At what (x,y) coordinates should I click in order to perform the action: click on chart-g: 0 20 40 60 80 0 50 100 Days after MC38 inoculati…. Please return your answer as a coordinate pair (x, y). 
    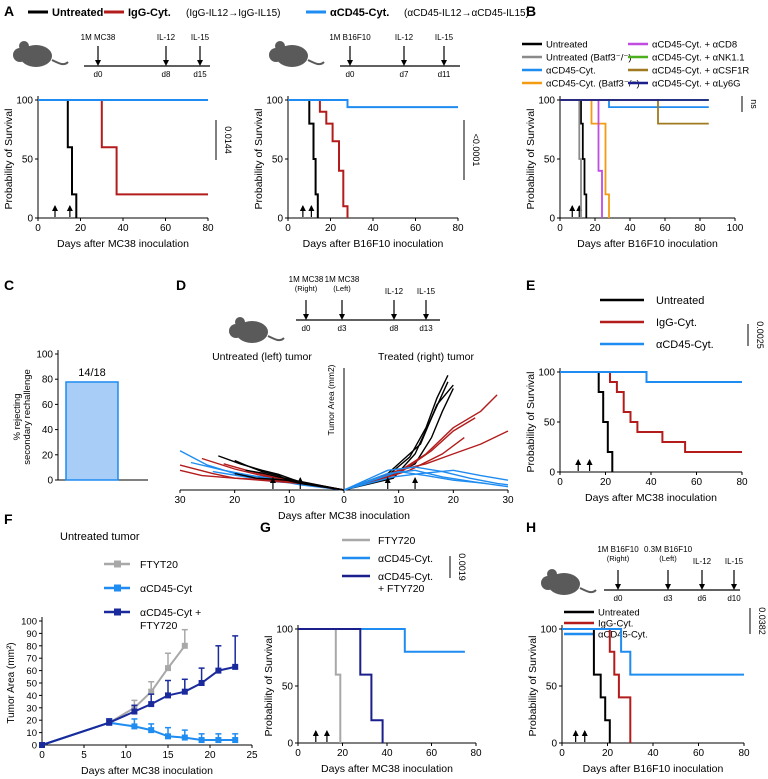
    Looking at the image, I should click on (372, 700).